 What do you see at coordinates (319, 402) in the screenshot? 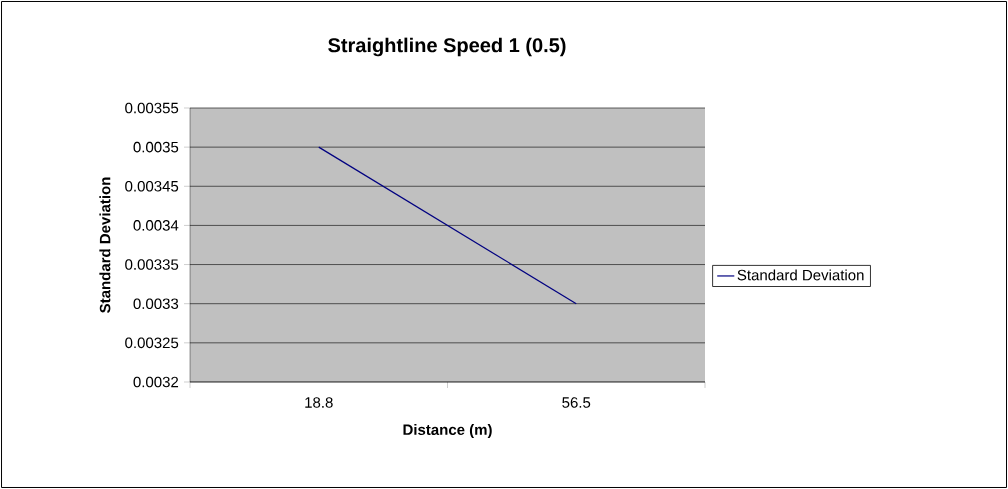
I see `x-tick-label: 18.8` at bounding box center [319, 402].